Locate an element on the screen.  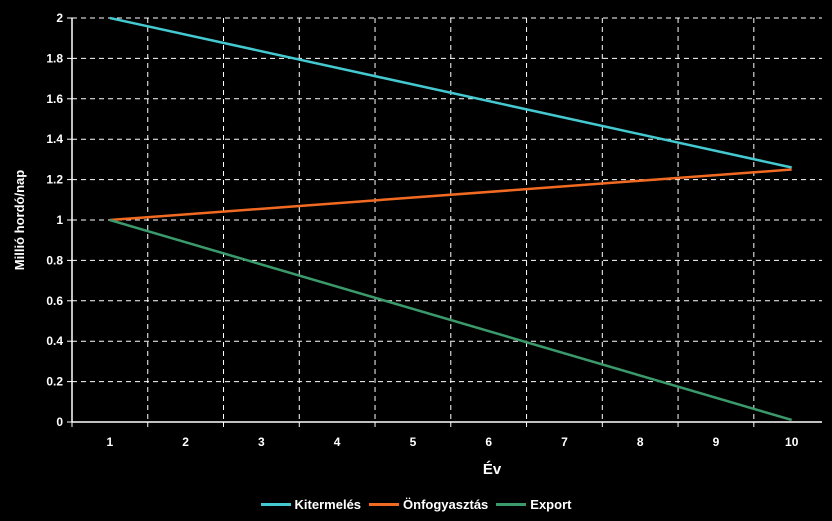
legend-label-kitermeles: Kitermelés is located at coordinates (328, 504).